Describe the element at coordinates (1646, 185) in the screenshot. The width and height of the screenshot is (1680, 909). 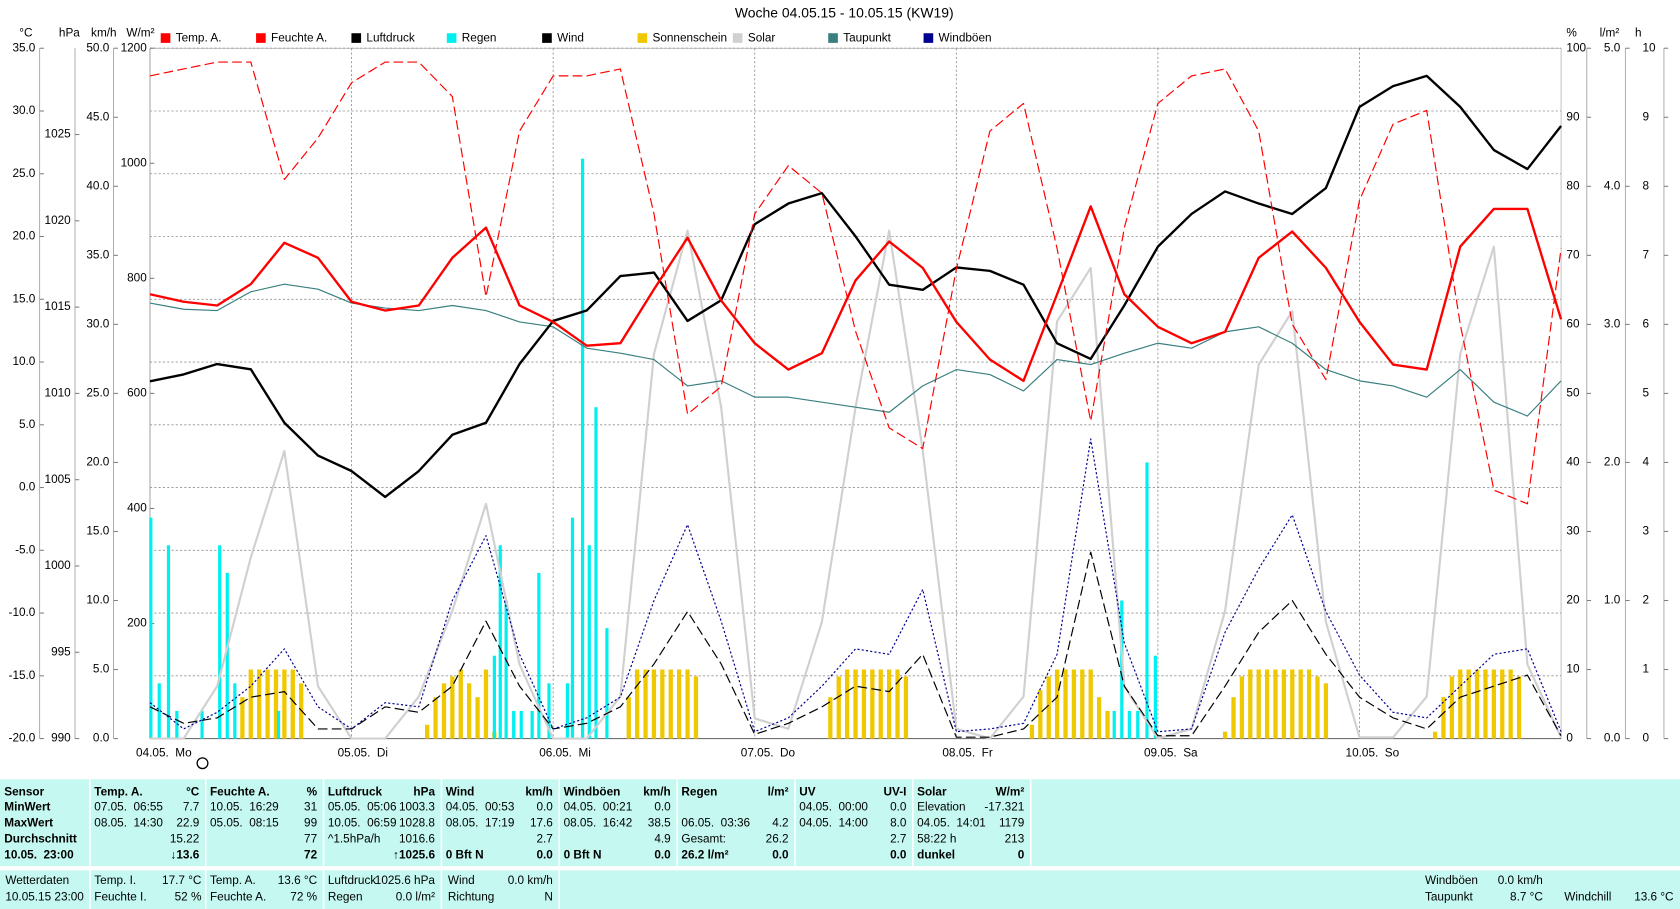
I see `y-tick-label: 8` at that location.